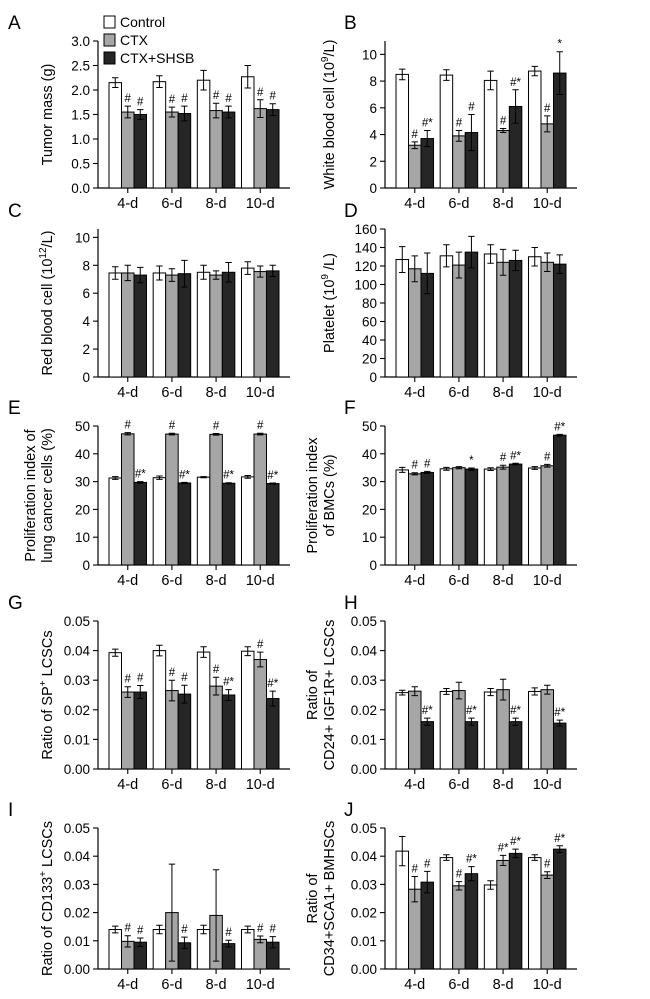 This screenshot has width=650, height=999. What do you see at coordinates (490, 134) in the screenshot?
I see `bar-b-control-8-d` at bounding box center [490, 134].